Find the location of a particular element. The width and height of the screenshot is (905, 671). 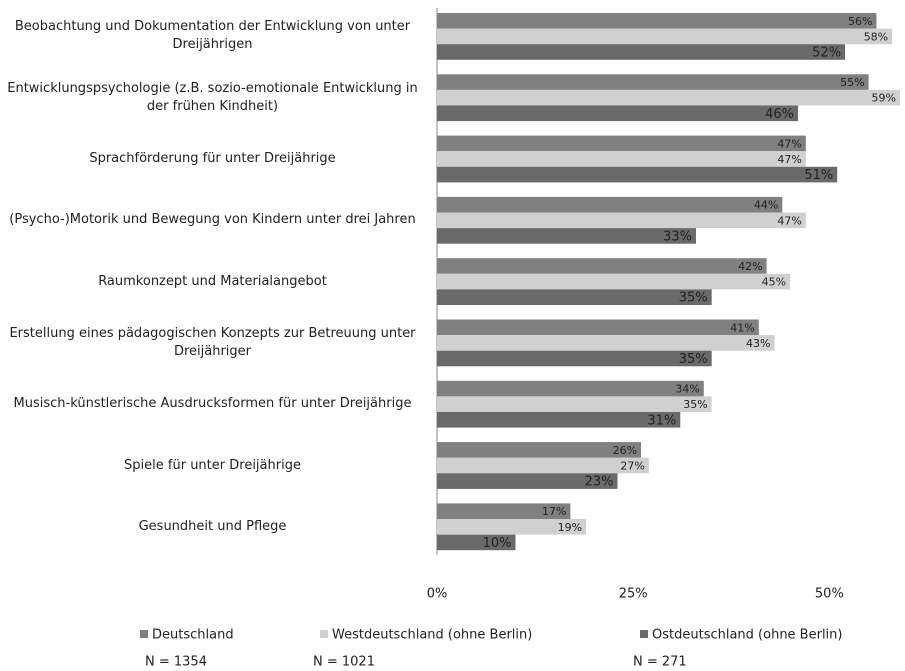

x-tick-label: 25% is located at coordinates (633, 594).